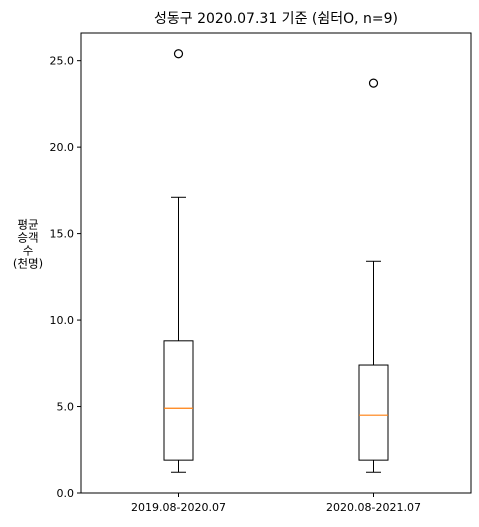 The width and height of the screenshot is (479, 527). What do you see at coordinates (66, 407) in the screenshot?
I see `y-tick-label: 5.0` at bounding box center [66, 407].